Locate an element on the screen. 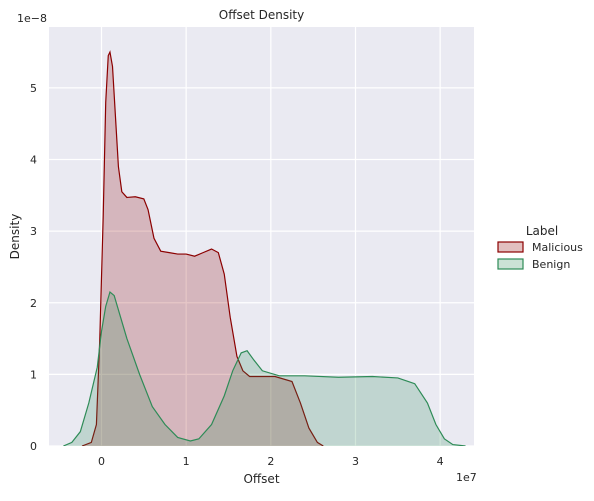  x-axis-offset-label: 1e7 is located at coordinates (466, 477).